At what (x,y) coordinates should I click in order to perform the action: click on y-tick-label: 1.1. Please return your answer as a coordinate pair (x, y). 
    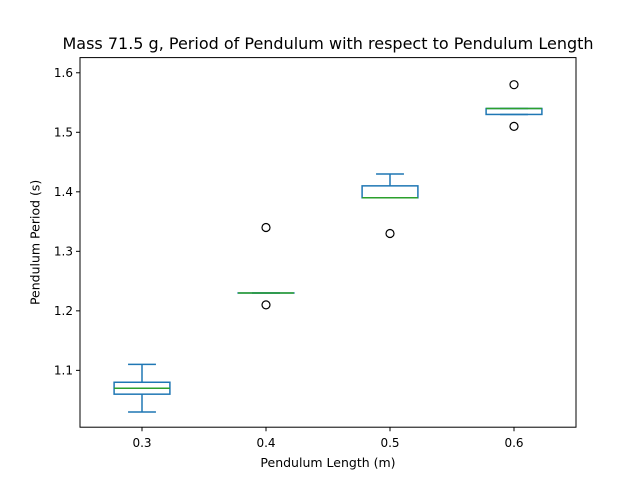
    Looking at the image, I should click on (63, 371).